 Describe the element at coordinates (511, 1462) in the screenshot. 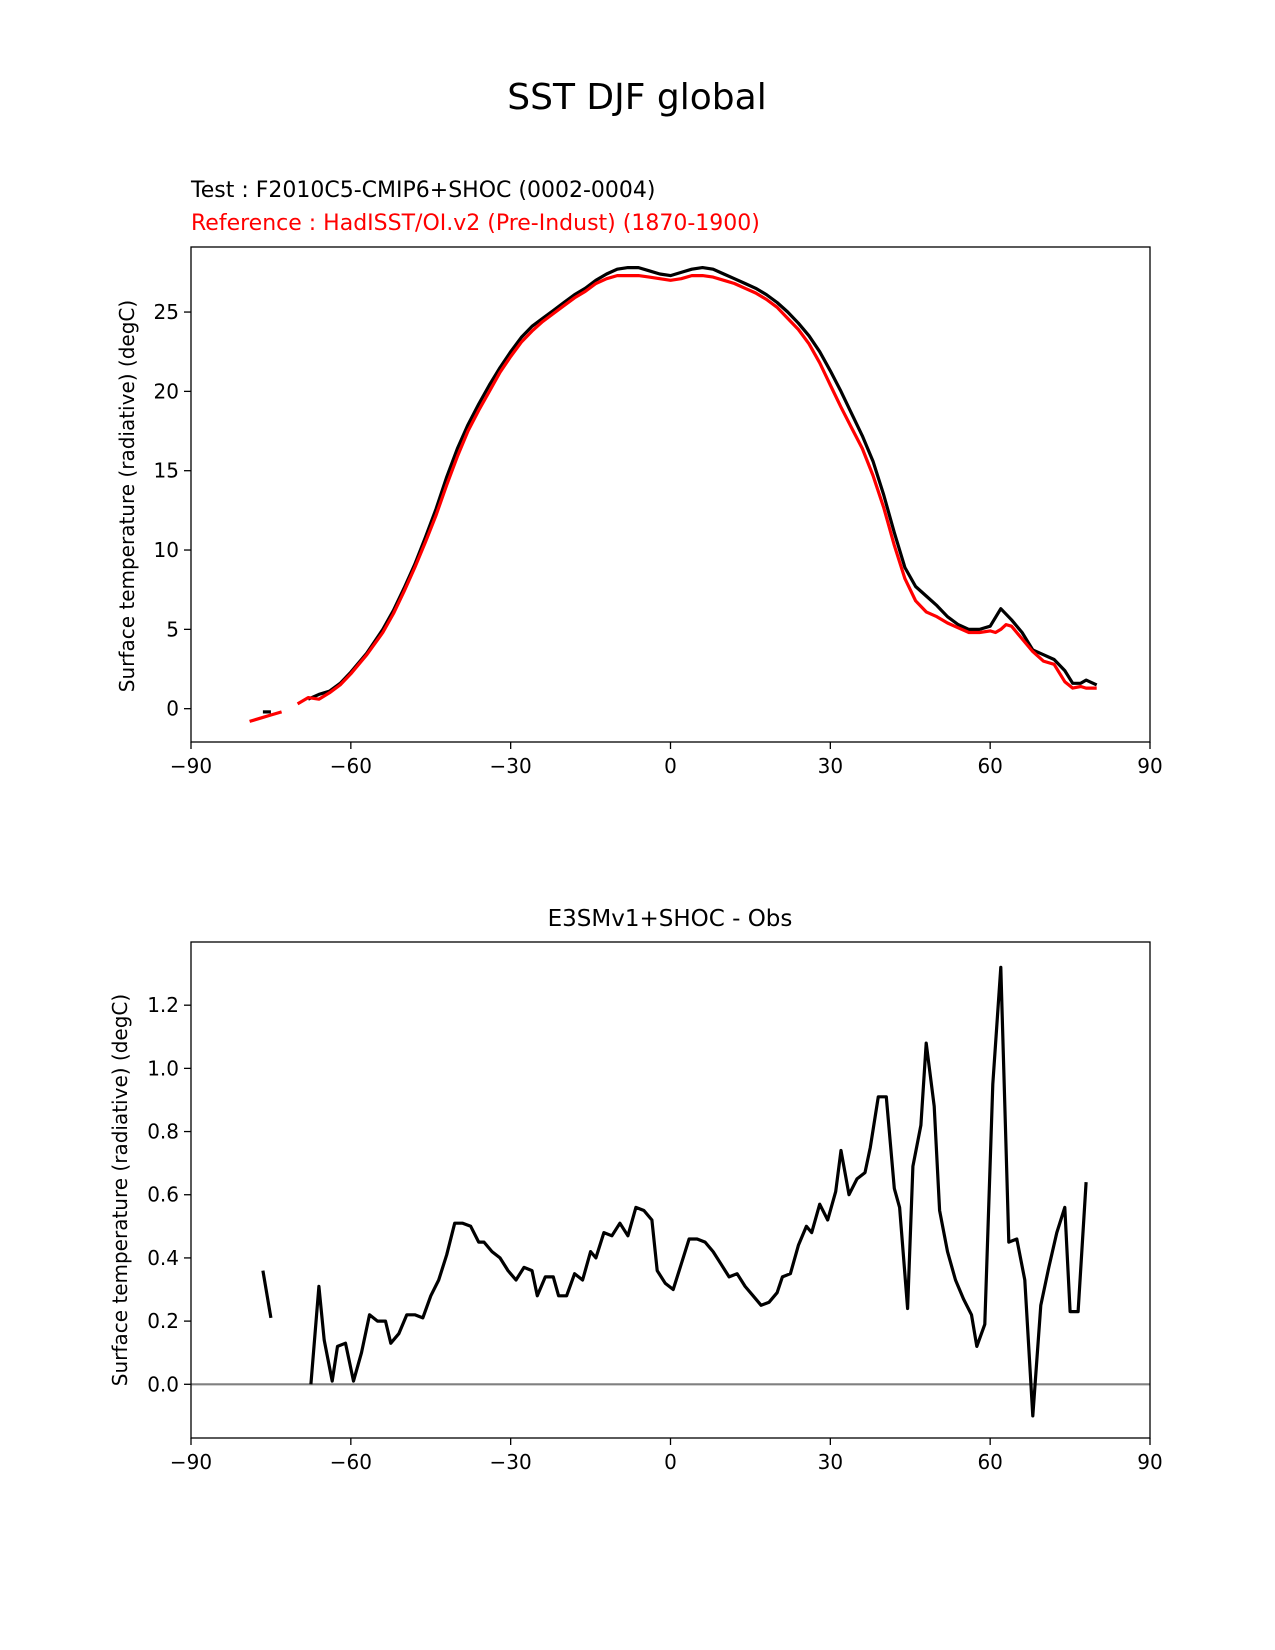

I see `bottom-x-tick-label: −30` at that location.